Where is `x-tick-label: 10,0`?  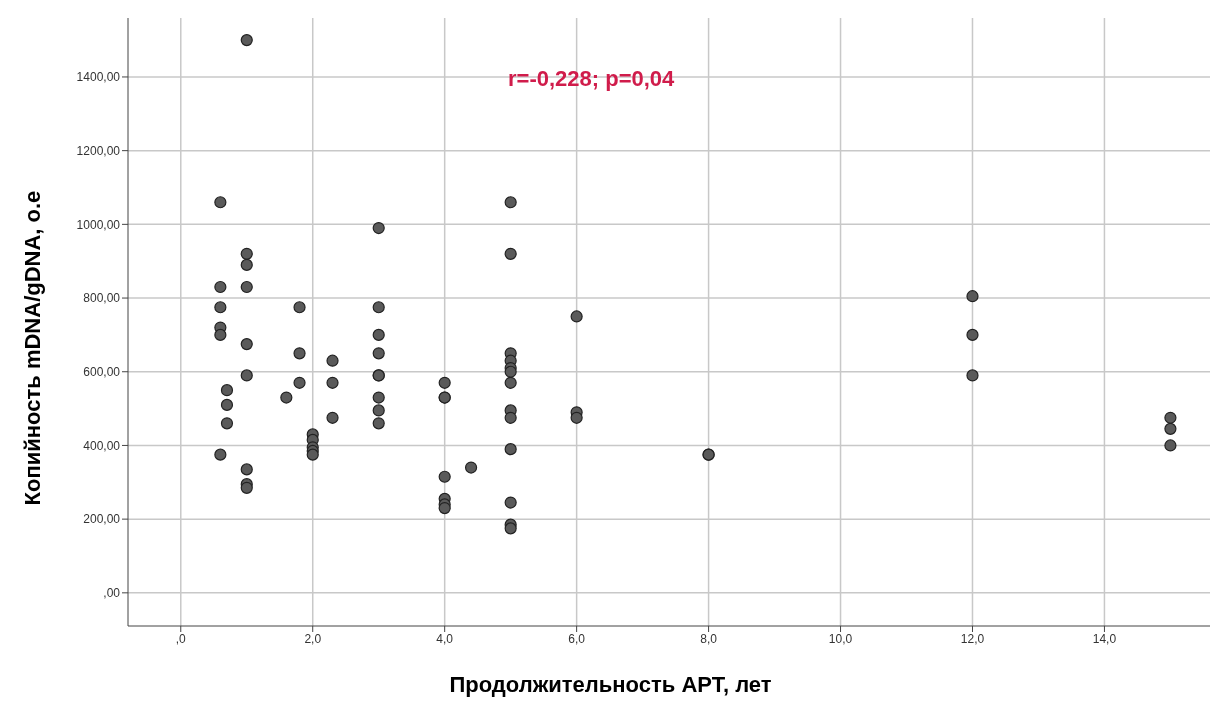
x-tick-label: 10,0 is located at coordinates (840, 638).